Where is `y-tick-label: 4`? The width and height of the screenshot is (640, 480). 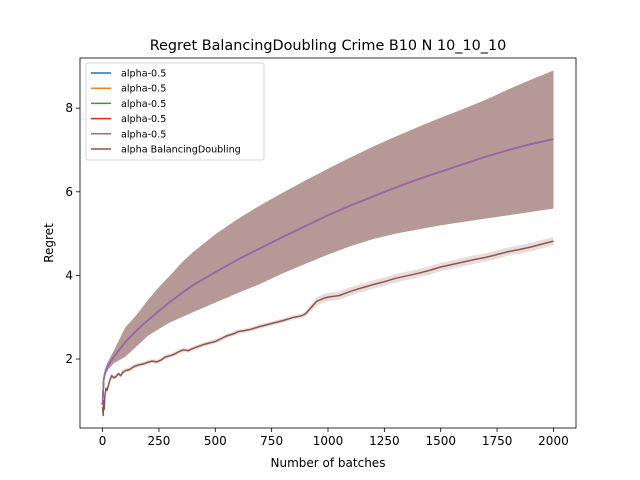 y-tick-label: 4 is located at coordinates (69, 275).